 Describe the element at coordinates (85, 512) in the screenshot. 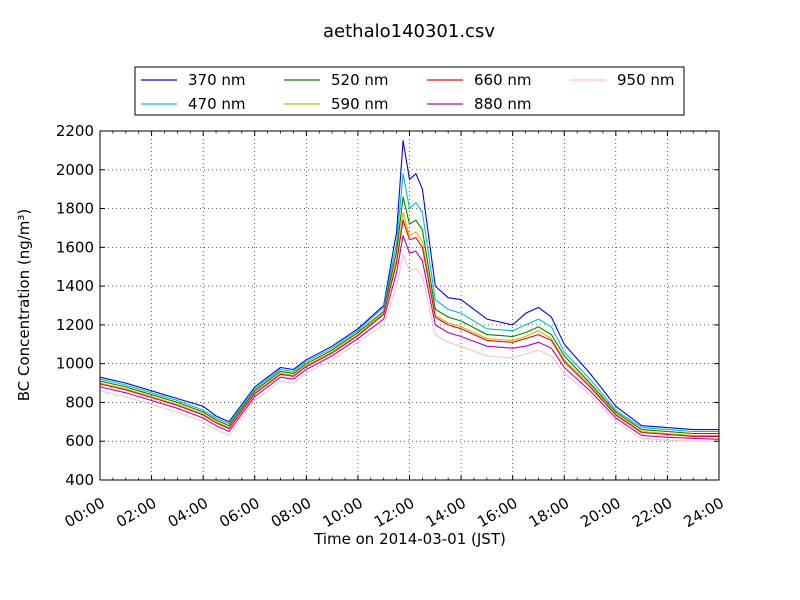

I see `x-tick-label: 00:00` at that location.